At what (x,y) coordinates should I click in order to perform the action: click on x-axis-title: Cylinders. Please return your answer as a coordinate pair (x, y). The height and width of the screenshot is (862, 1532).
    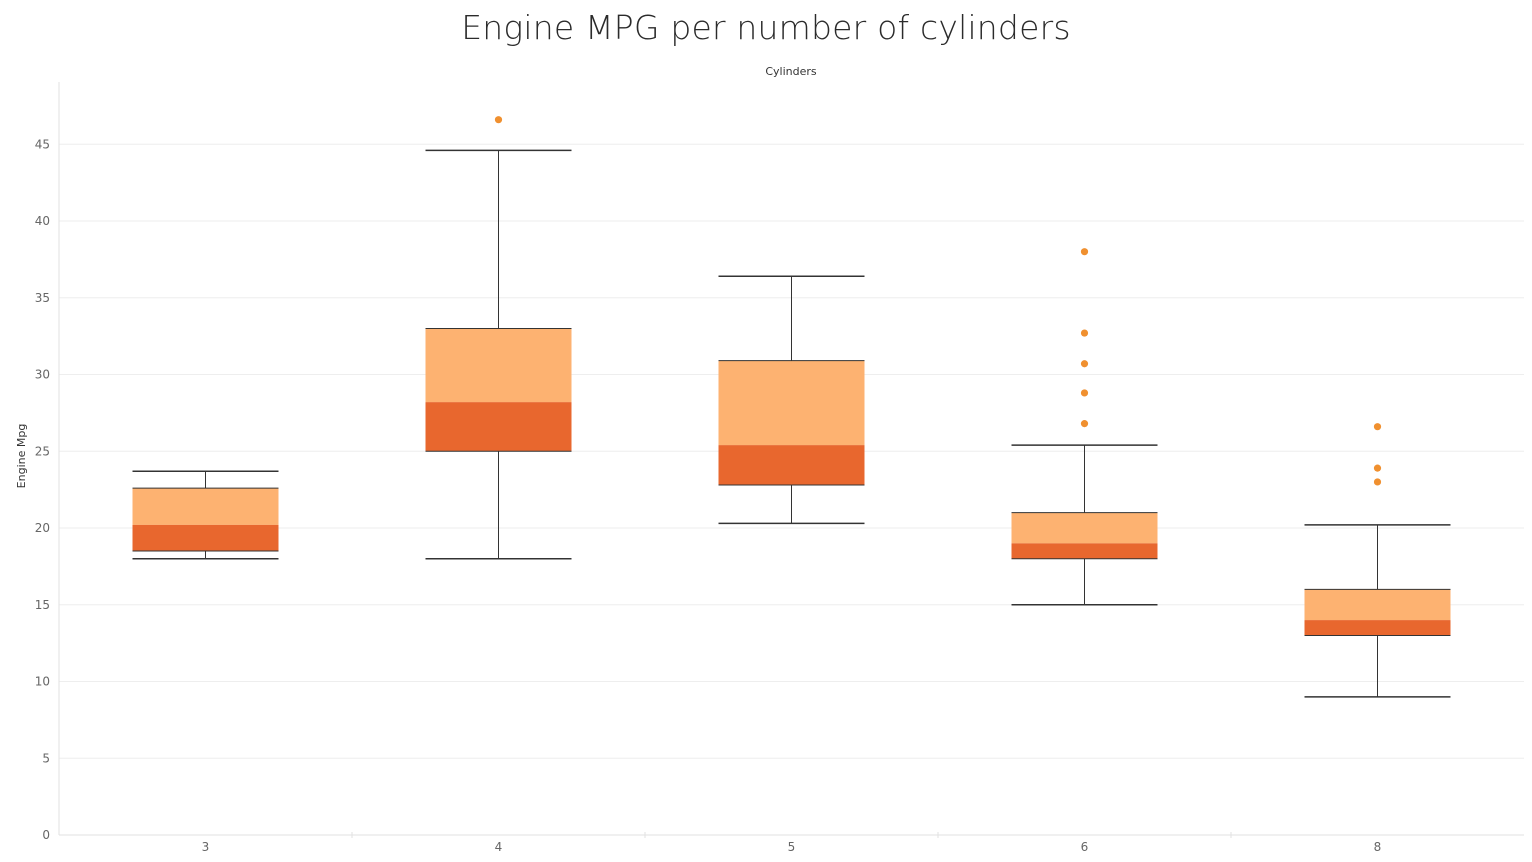
    Looking at the image, I should click on (791, 71).